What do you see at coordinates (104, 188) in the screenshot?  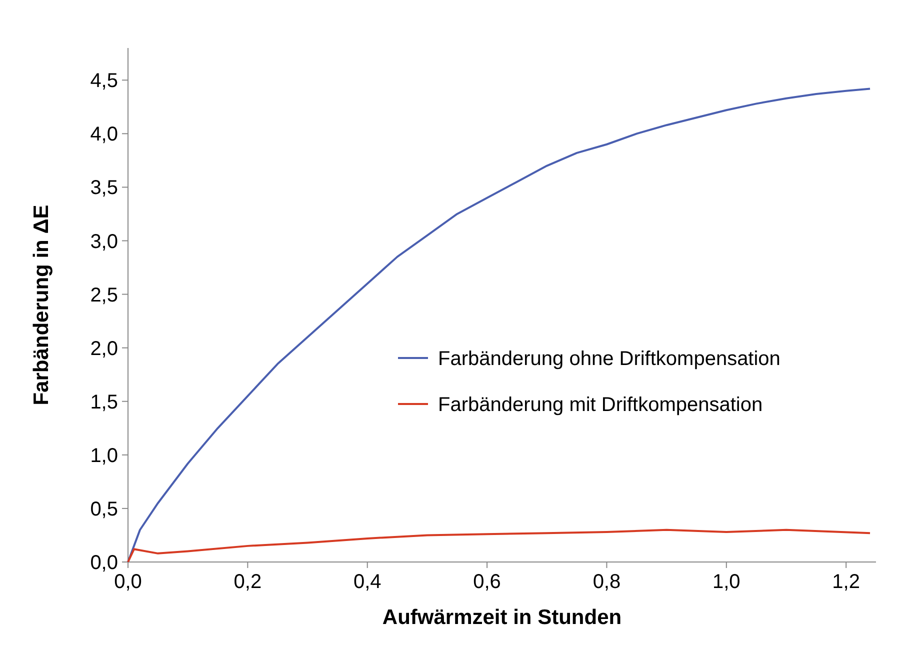 I see `y-tick-label: 3,5` at bounding box center [104, 188].